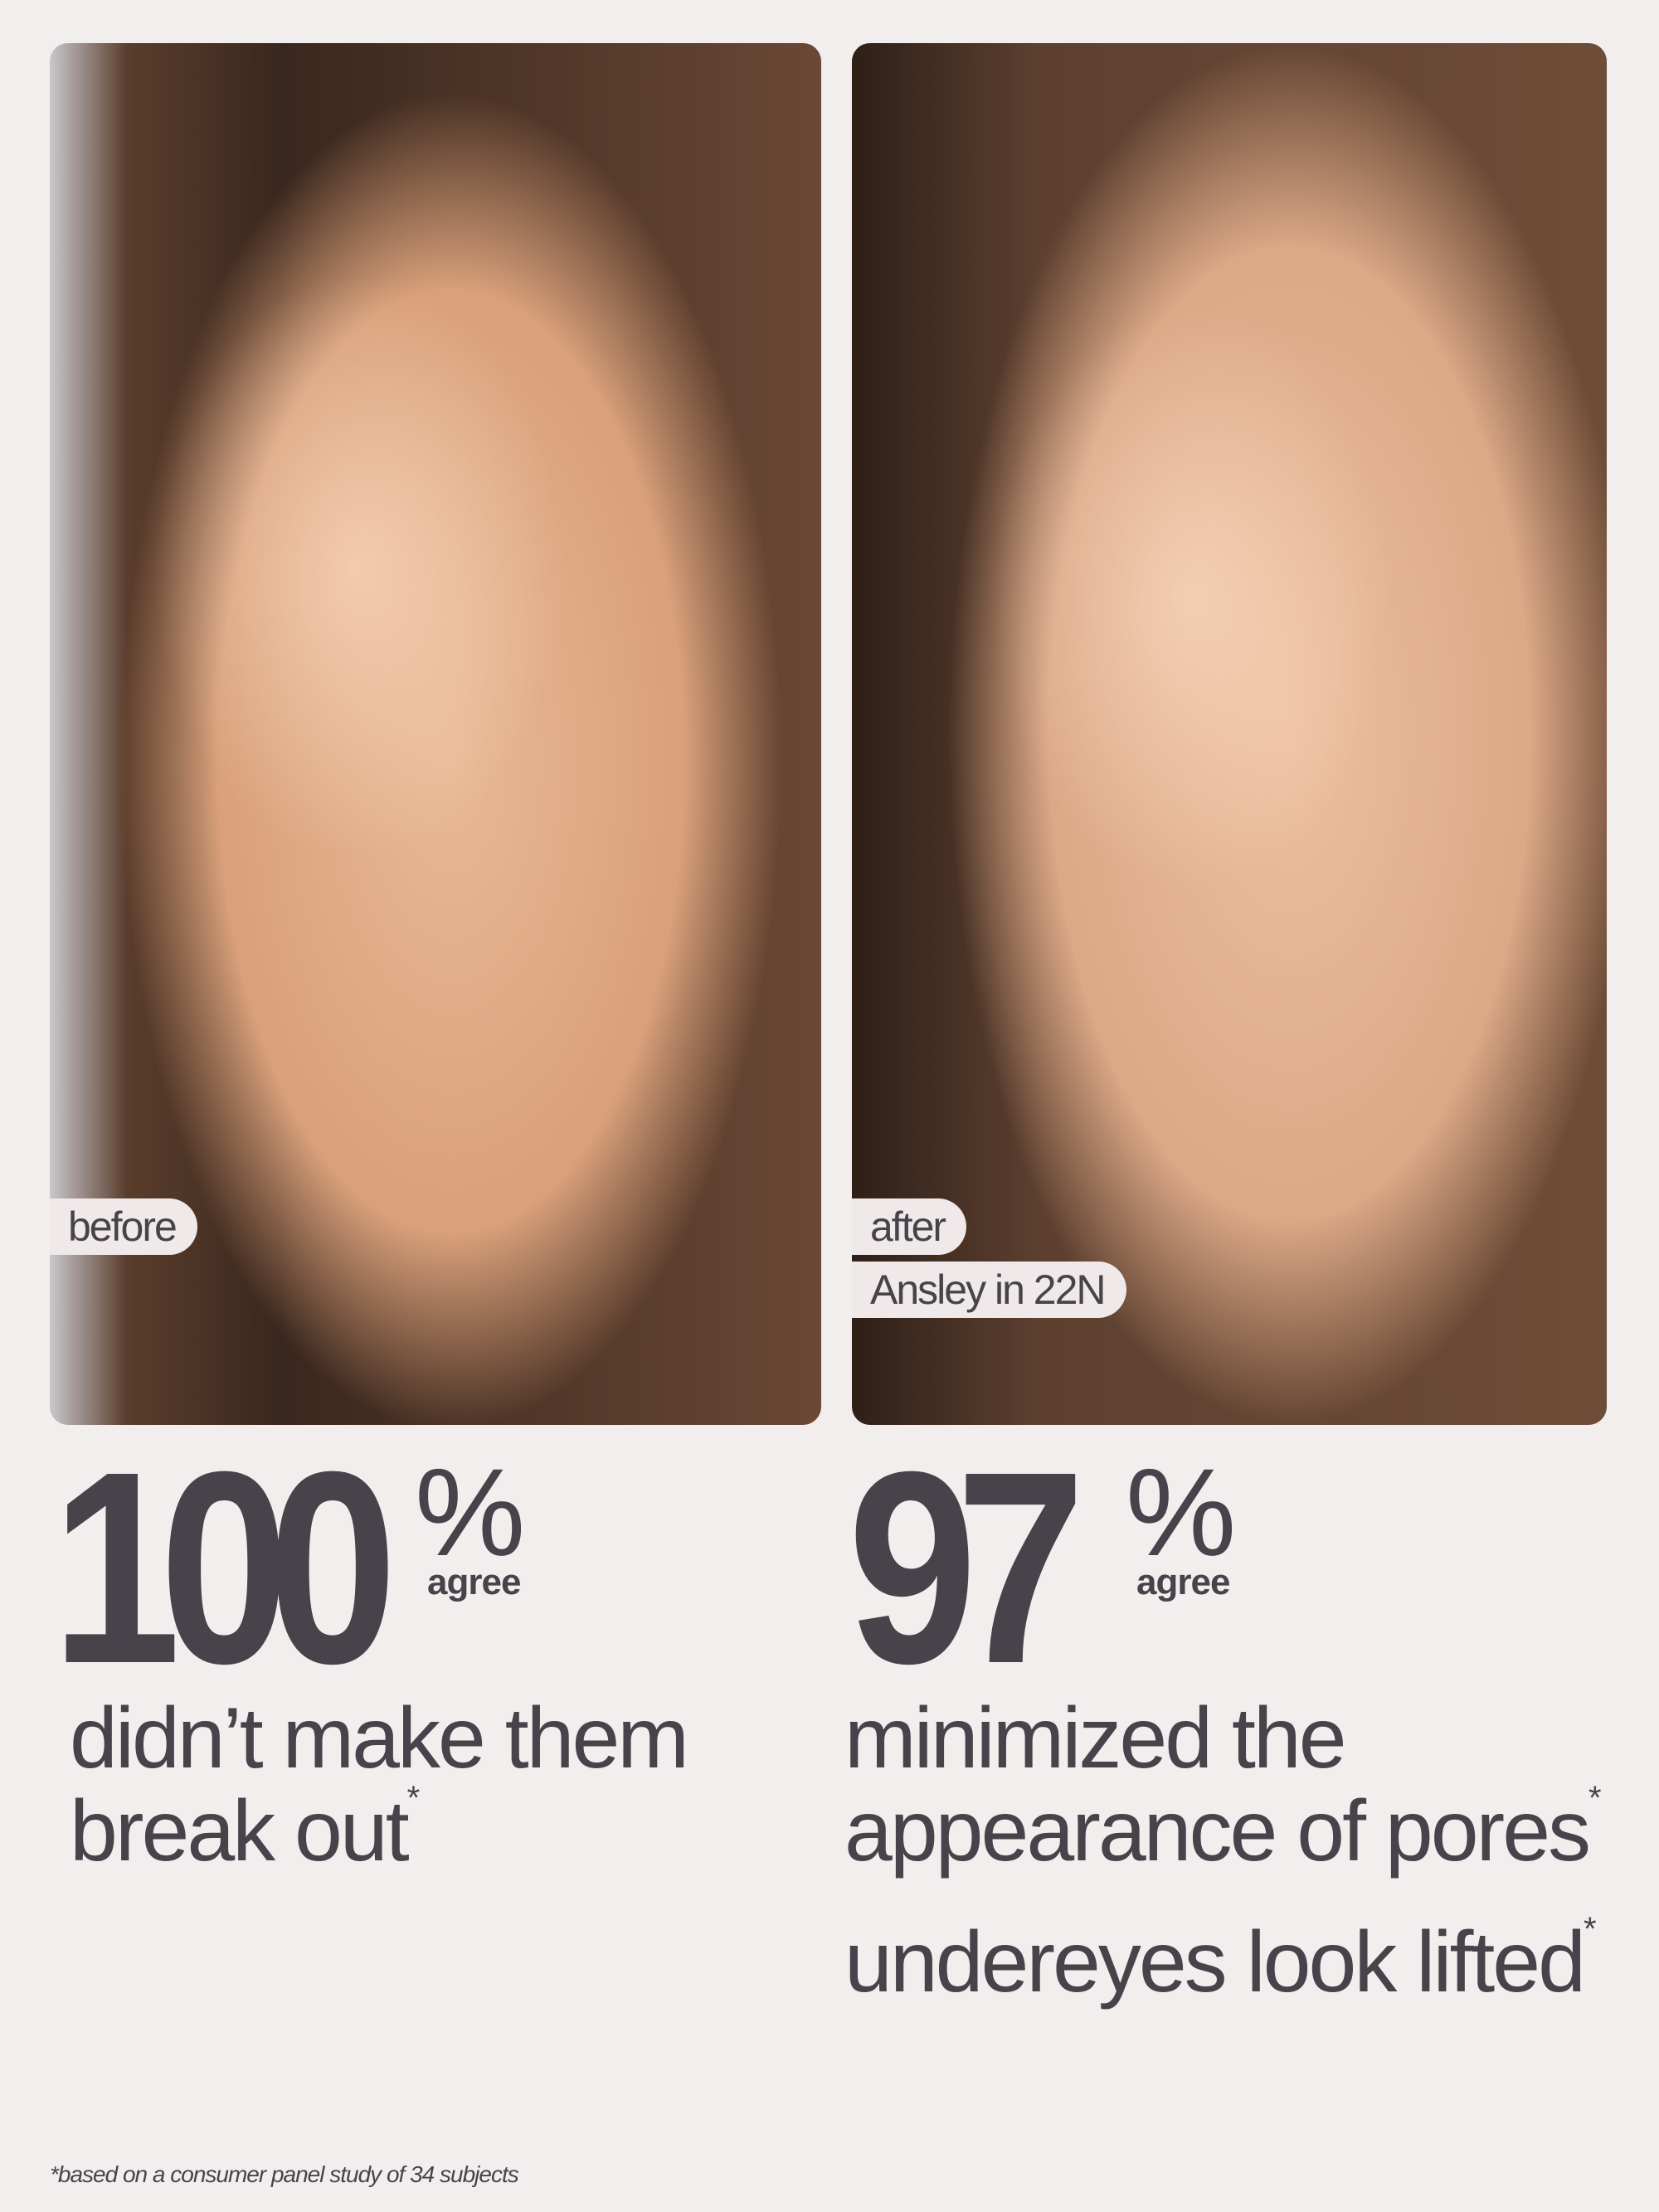  Describe the element at coordinates (379, 1739) in the screenshot. I see `stat-line: didn’t make them` at that location.